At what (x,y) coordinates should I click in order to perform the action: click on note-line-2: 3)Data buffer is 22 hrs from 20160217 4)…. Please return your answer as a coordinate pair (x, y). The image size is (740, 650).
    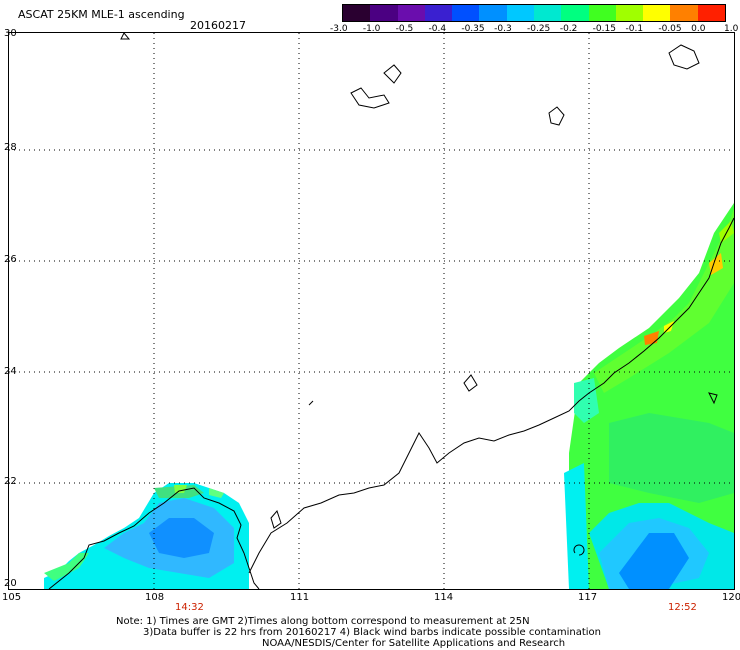
    Looking at the image, I should click on (372, 632).